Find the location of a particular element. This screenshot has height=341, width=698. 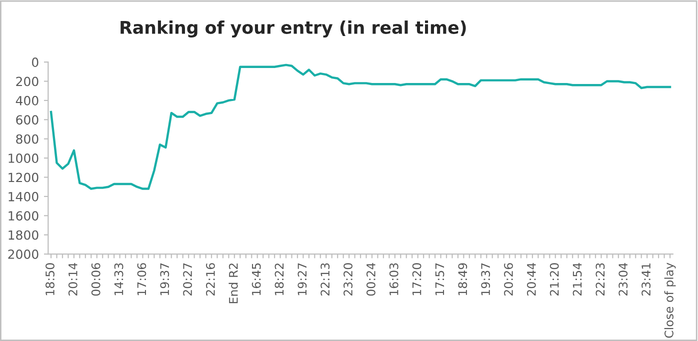

y-tick-label: 200 is located at coordinates (27, 81).